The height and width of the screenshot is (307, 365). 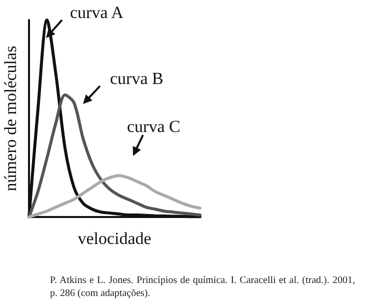 I want to click on x-axis-title: velocidade, so click(x=115, y=238).